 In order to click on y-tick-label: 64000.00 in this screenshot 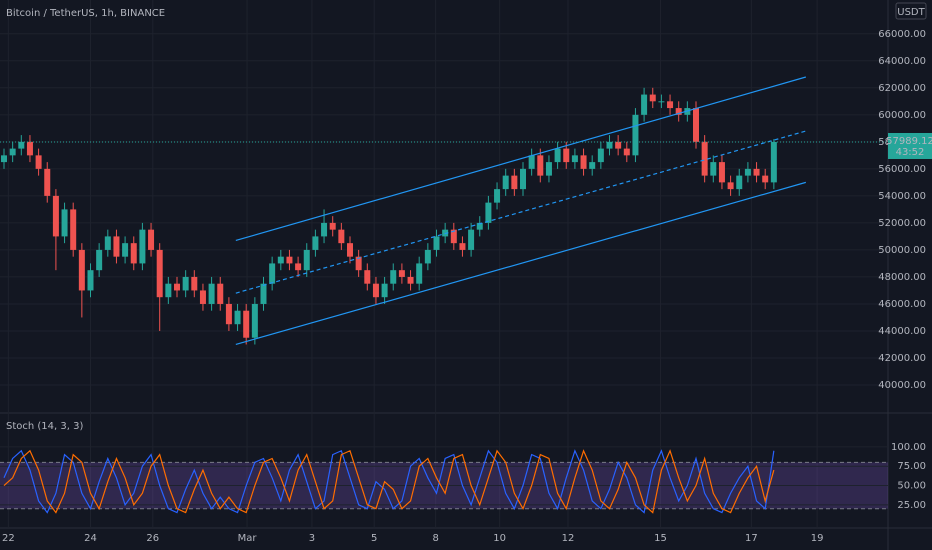, I will do `click(902, 61)`.